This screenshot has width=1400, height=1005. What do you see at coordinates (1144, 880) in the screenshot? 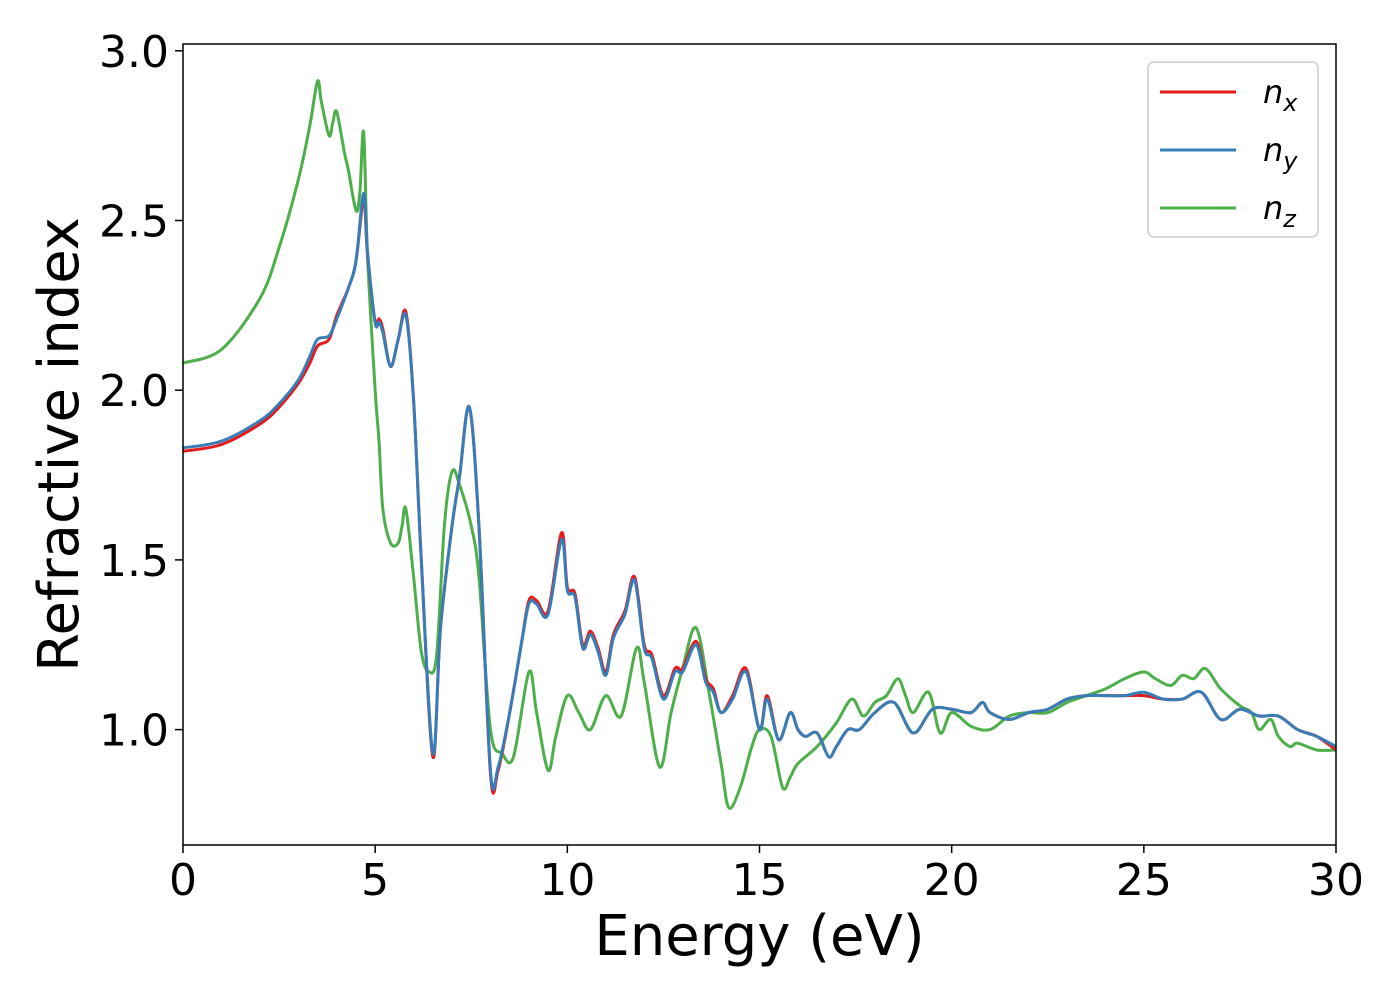
I see `x-tick-label: 25` at bounding box center [1144, 880].